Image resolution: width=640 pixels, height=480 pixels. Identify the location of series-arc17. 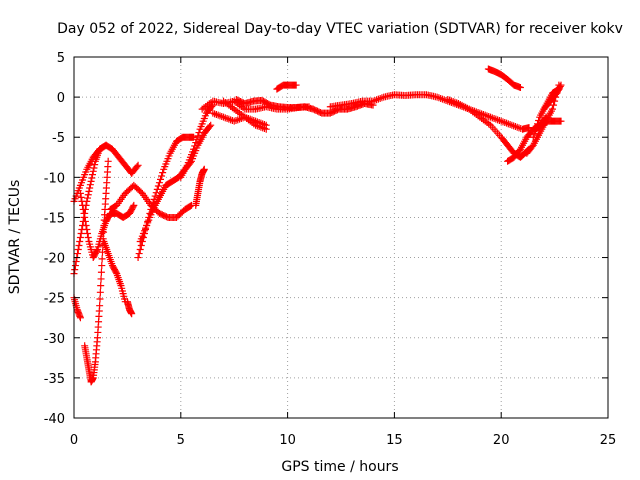
(286, 87).